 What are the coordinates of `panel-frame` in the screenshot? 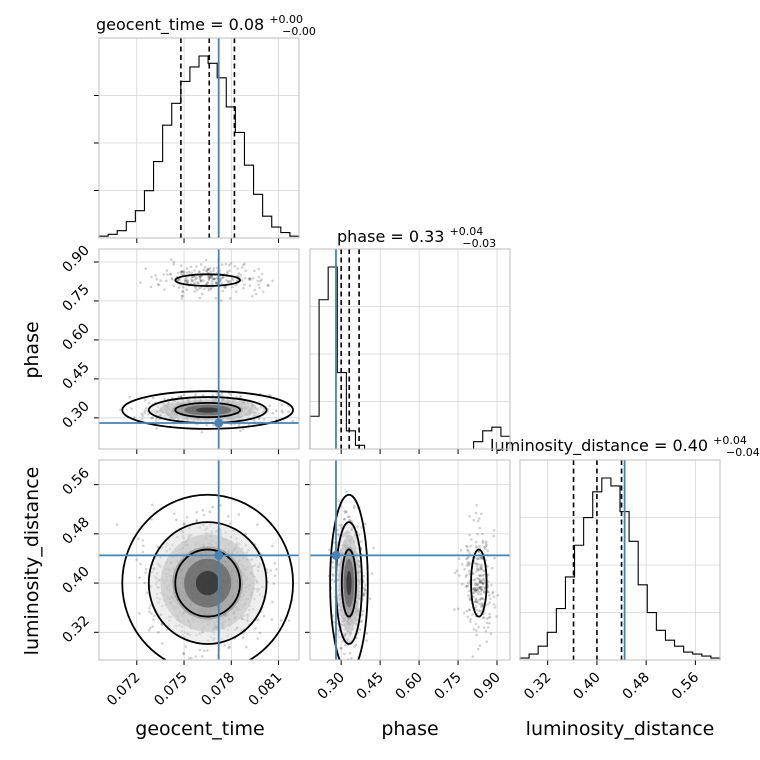 It's located at (410, 560).